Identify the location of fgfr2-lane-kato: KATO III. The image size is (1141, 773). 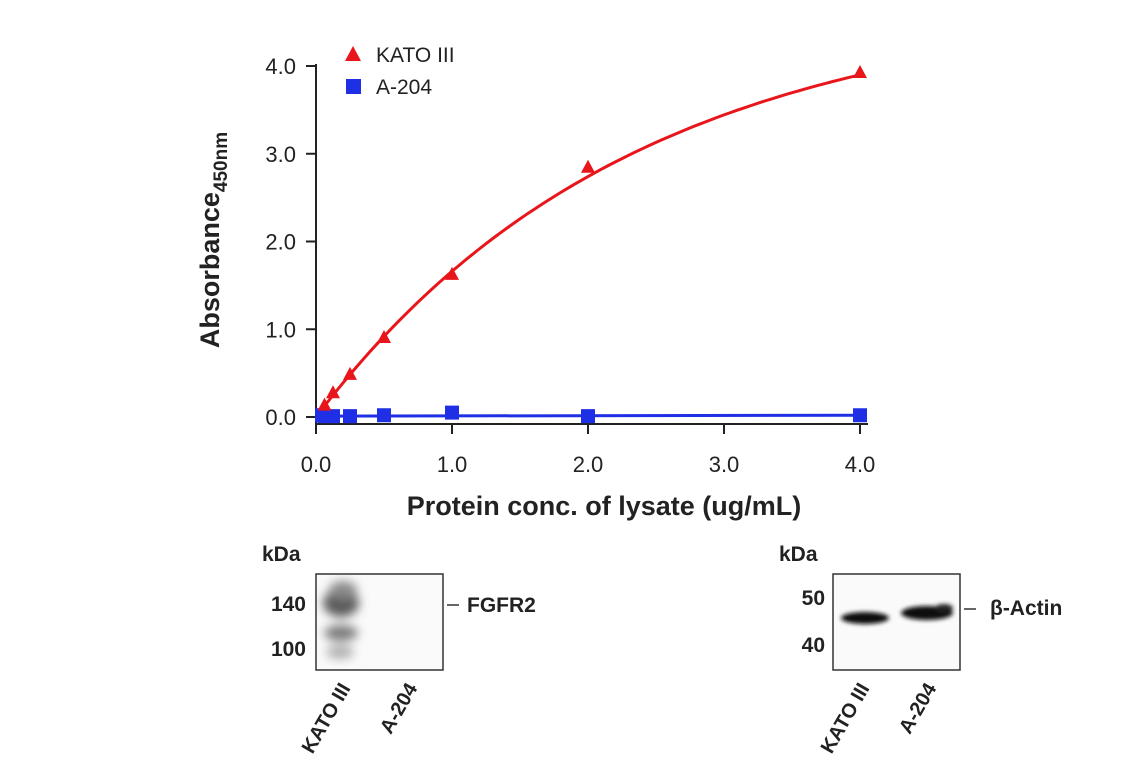
(327, 719).